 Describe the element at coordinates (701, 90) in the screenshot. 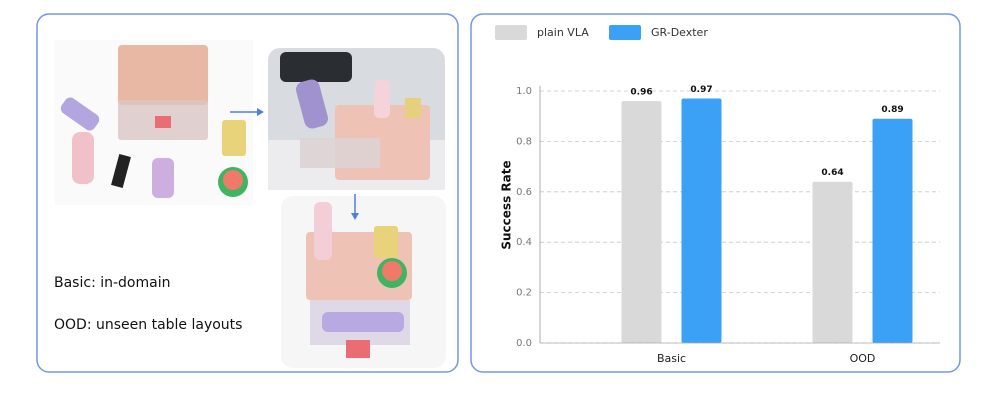

I see `data-label: 0.97` at that location.